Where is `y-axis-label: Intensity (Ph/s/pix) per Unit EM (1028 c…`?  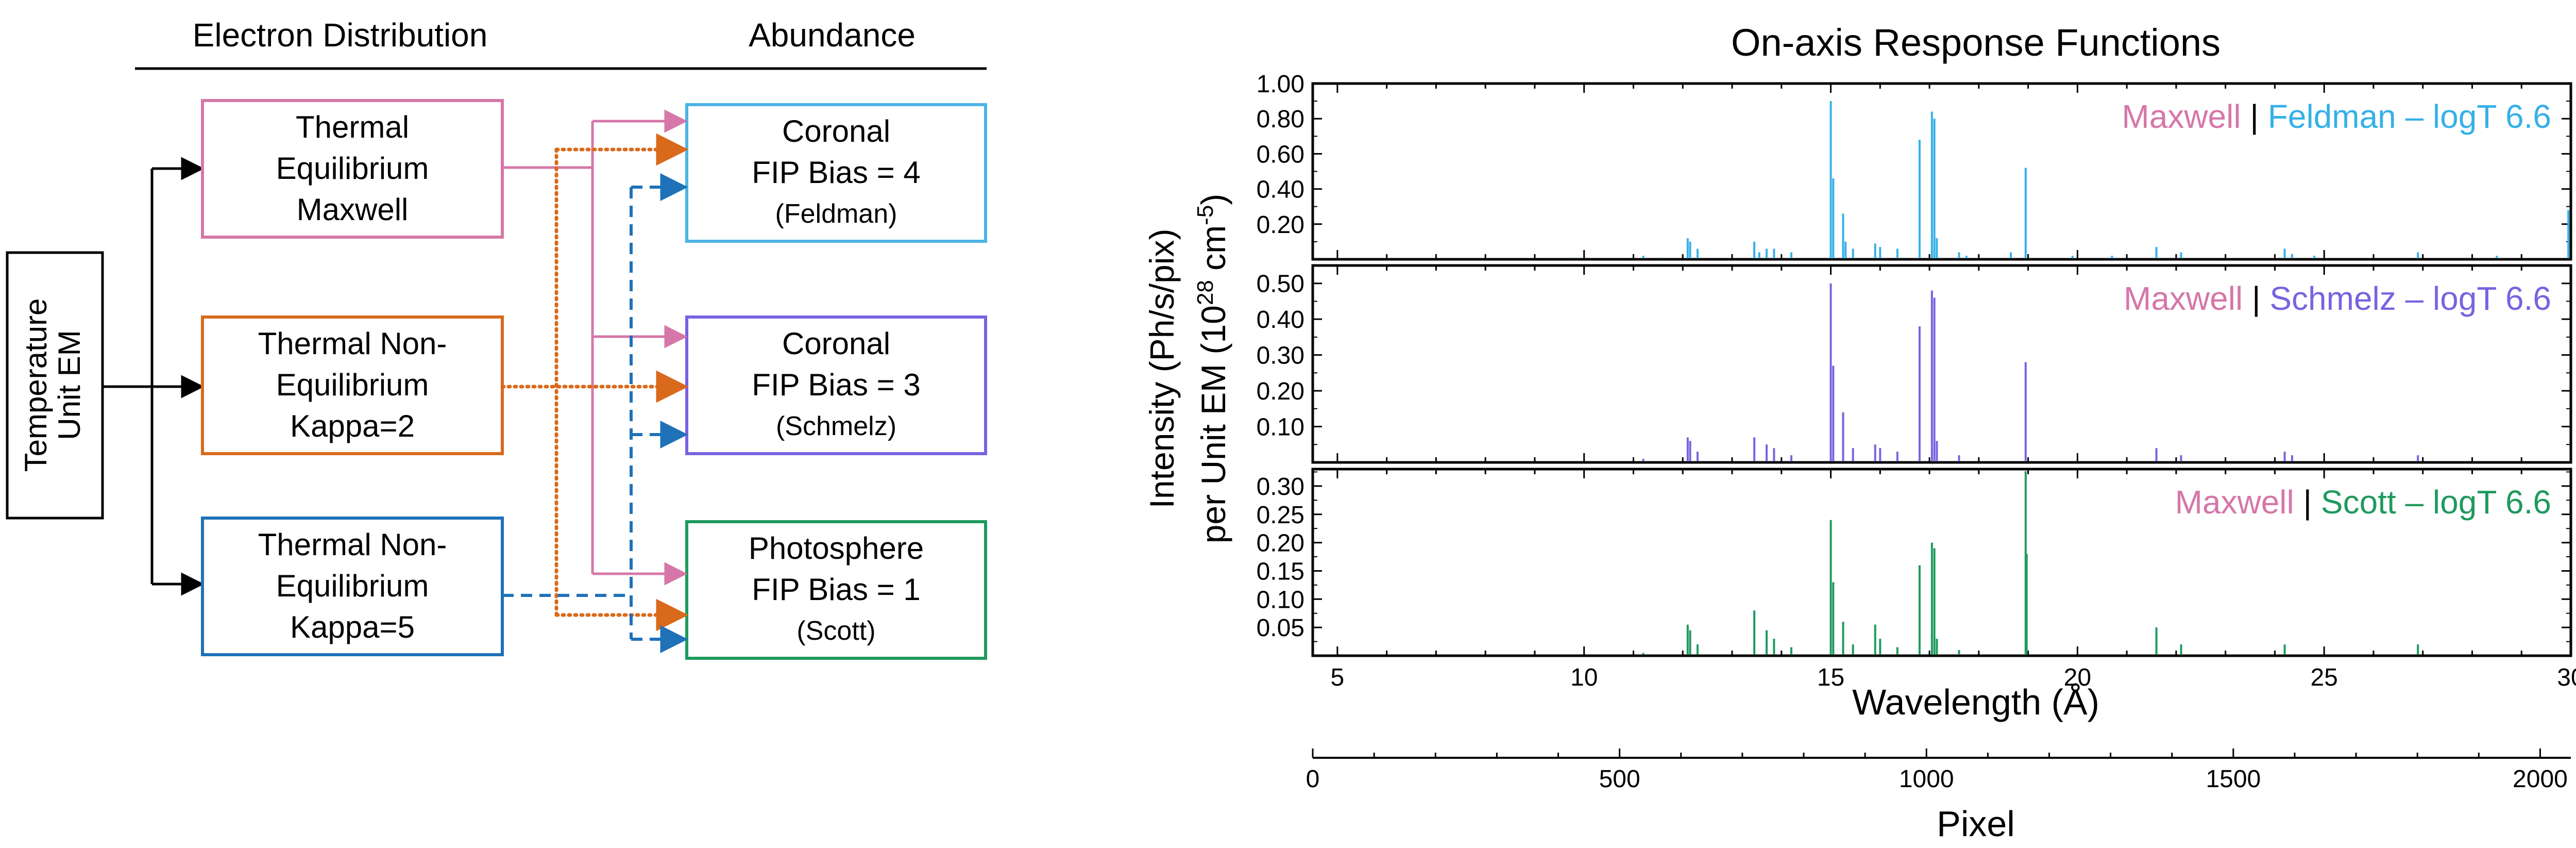
y-axis-label: Intensity (Ph/s/pix) per Unit EM (1028 c… is located at coordinates (1187, 369).